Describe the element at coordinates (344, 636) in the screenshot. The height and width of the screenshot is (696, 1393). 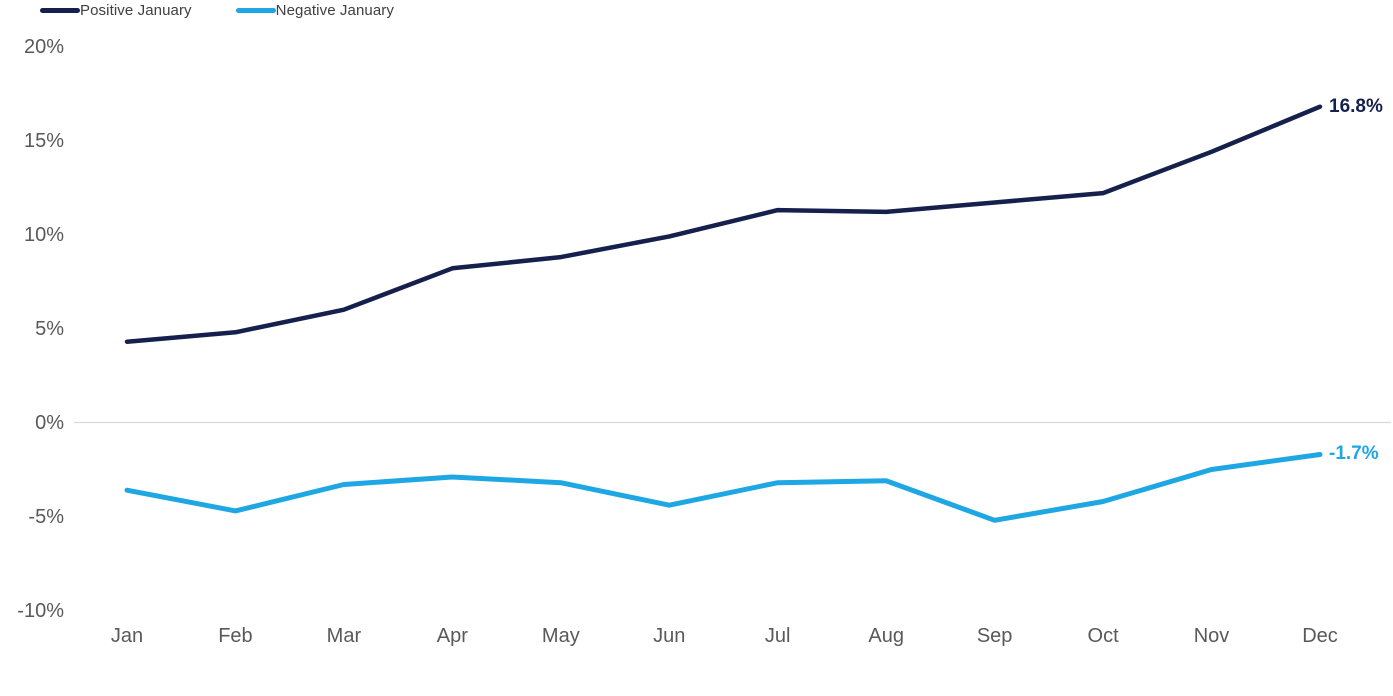
I see `x-axis-month-label-mar: Mar` at that location.